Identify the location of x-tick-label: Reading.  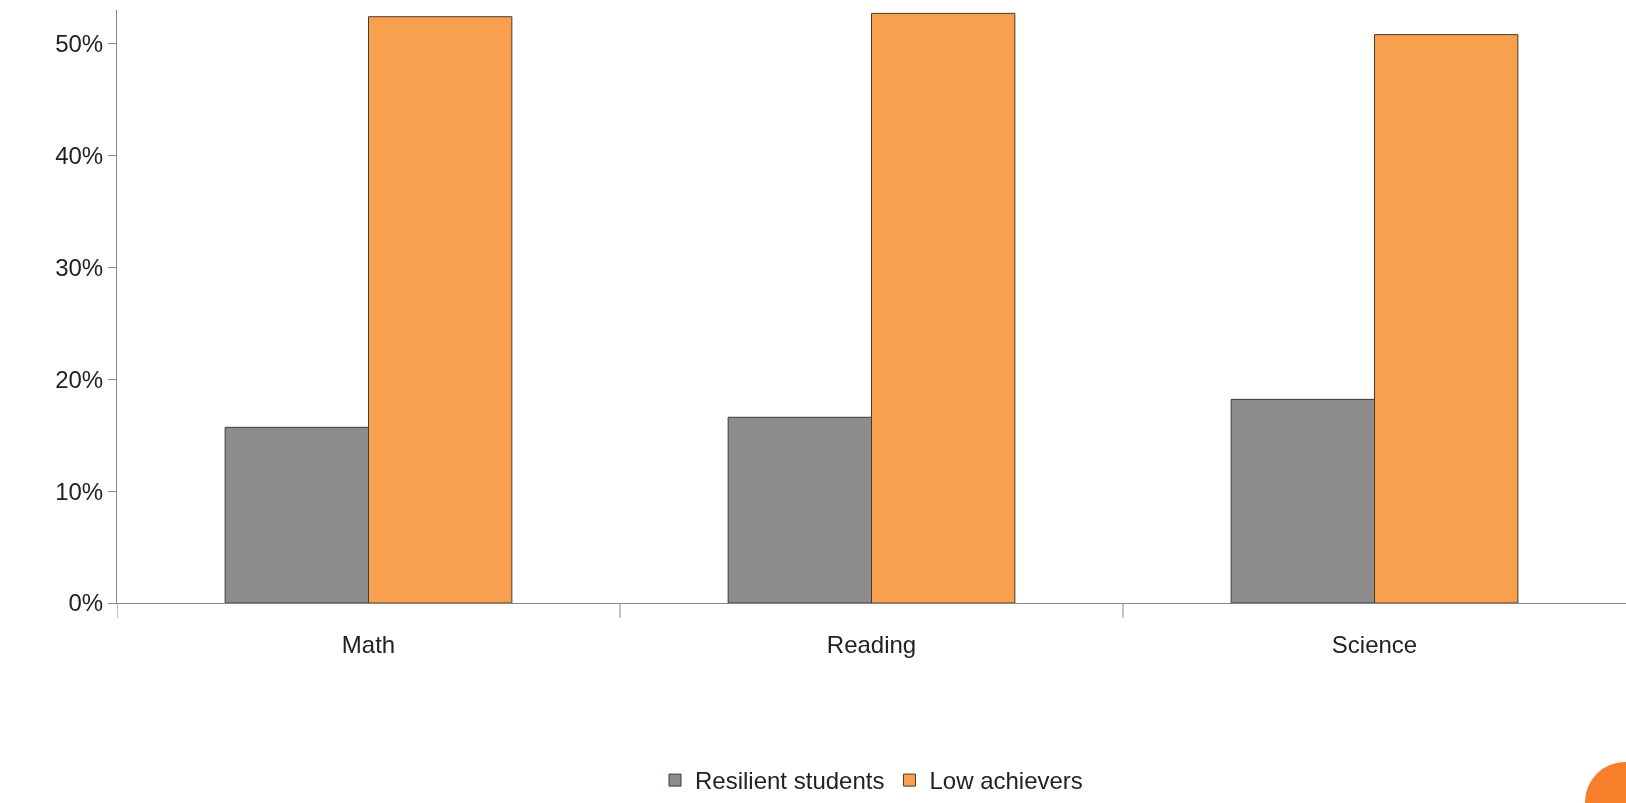
(871, 644).